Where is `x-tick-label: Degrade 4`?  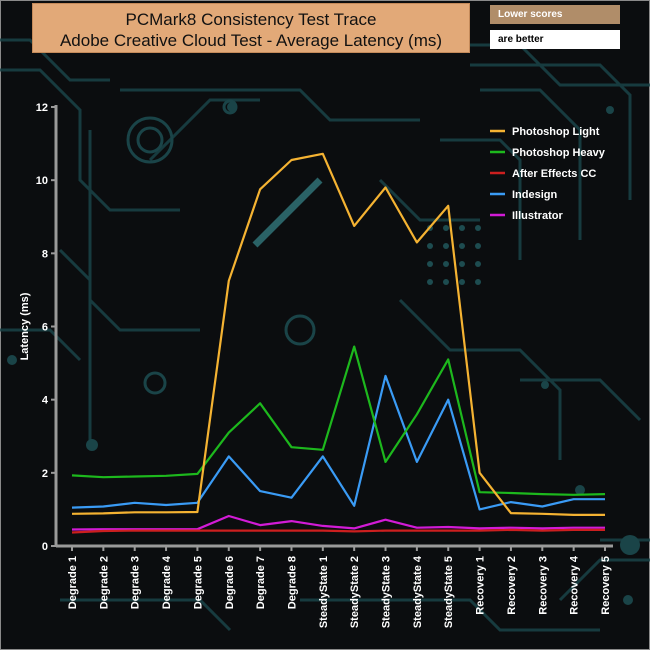
x-tick-label: Degrade 4 is located at coordinates (167, 582).